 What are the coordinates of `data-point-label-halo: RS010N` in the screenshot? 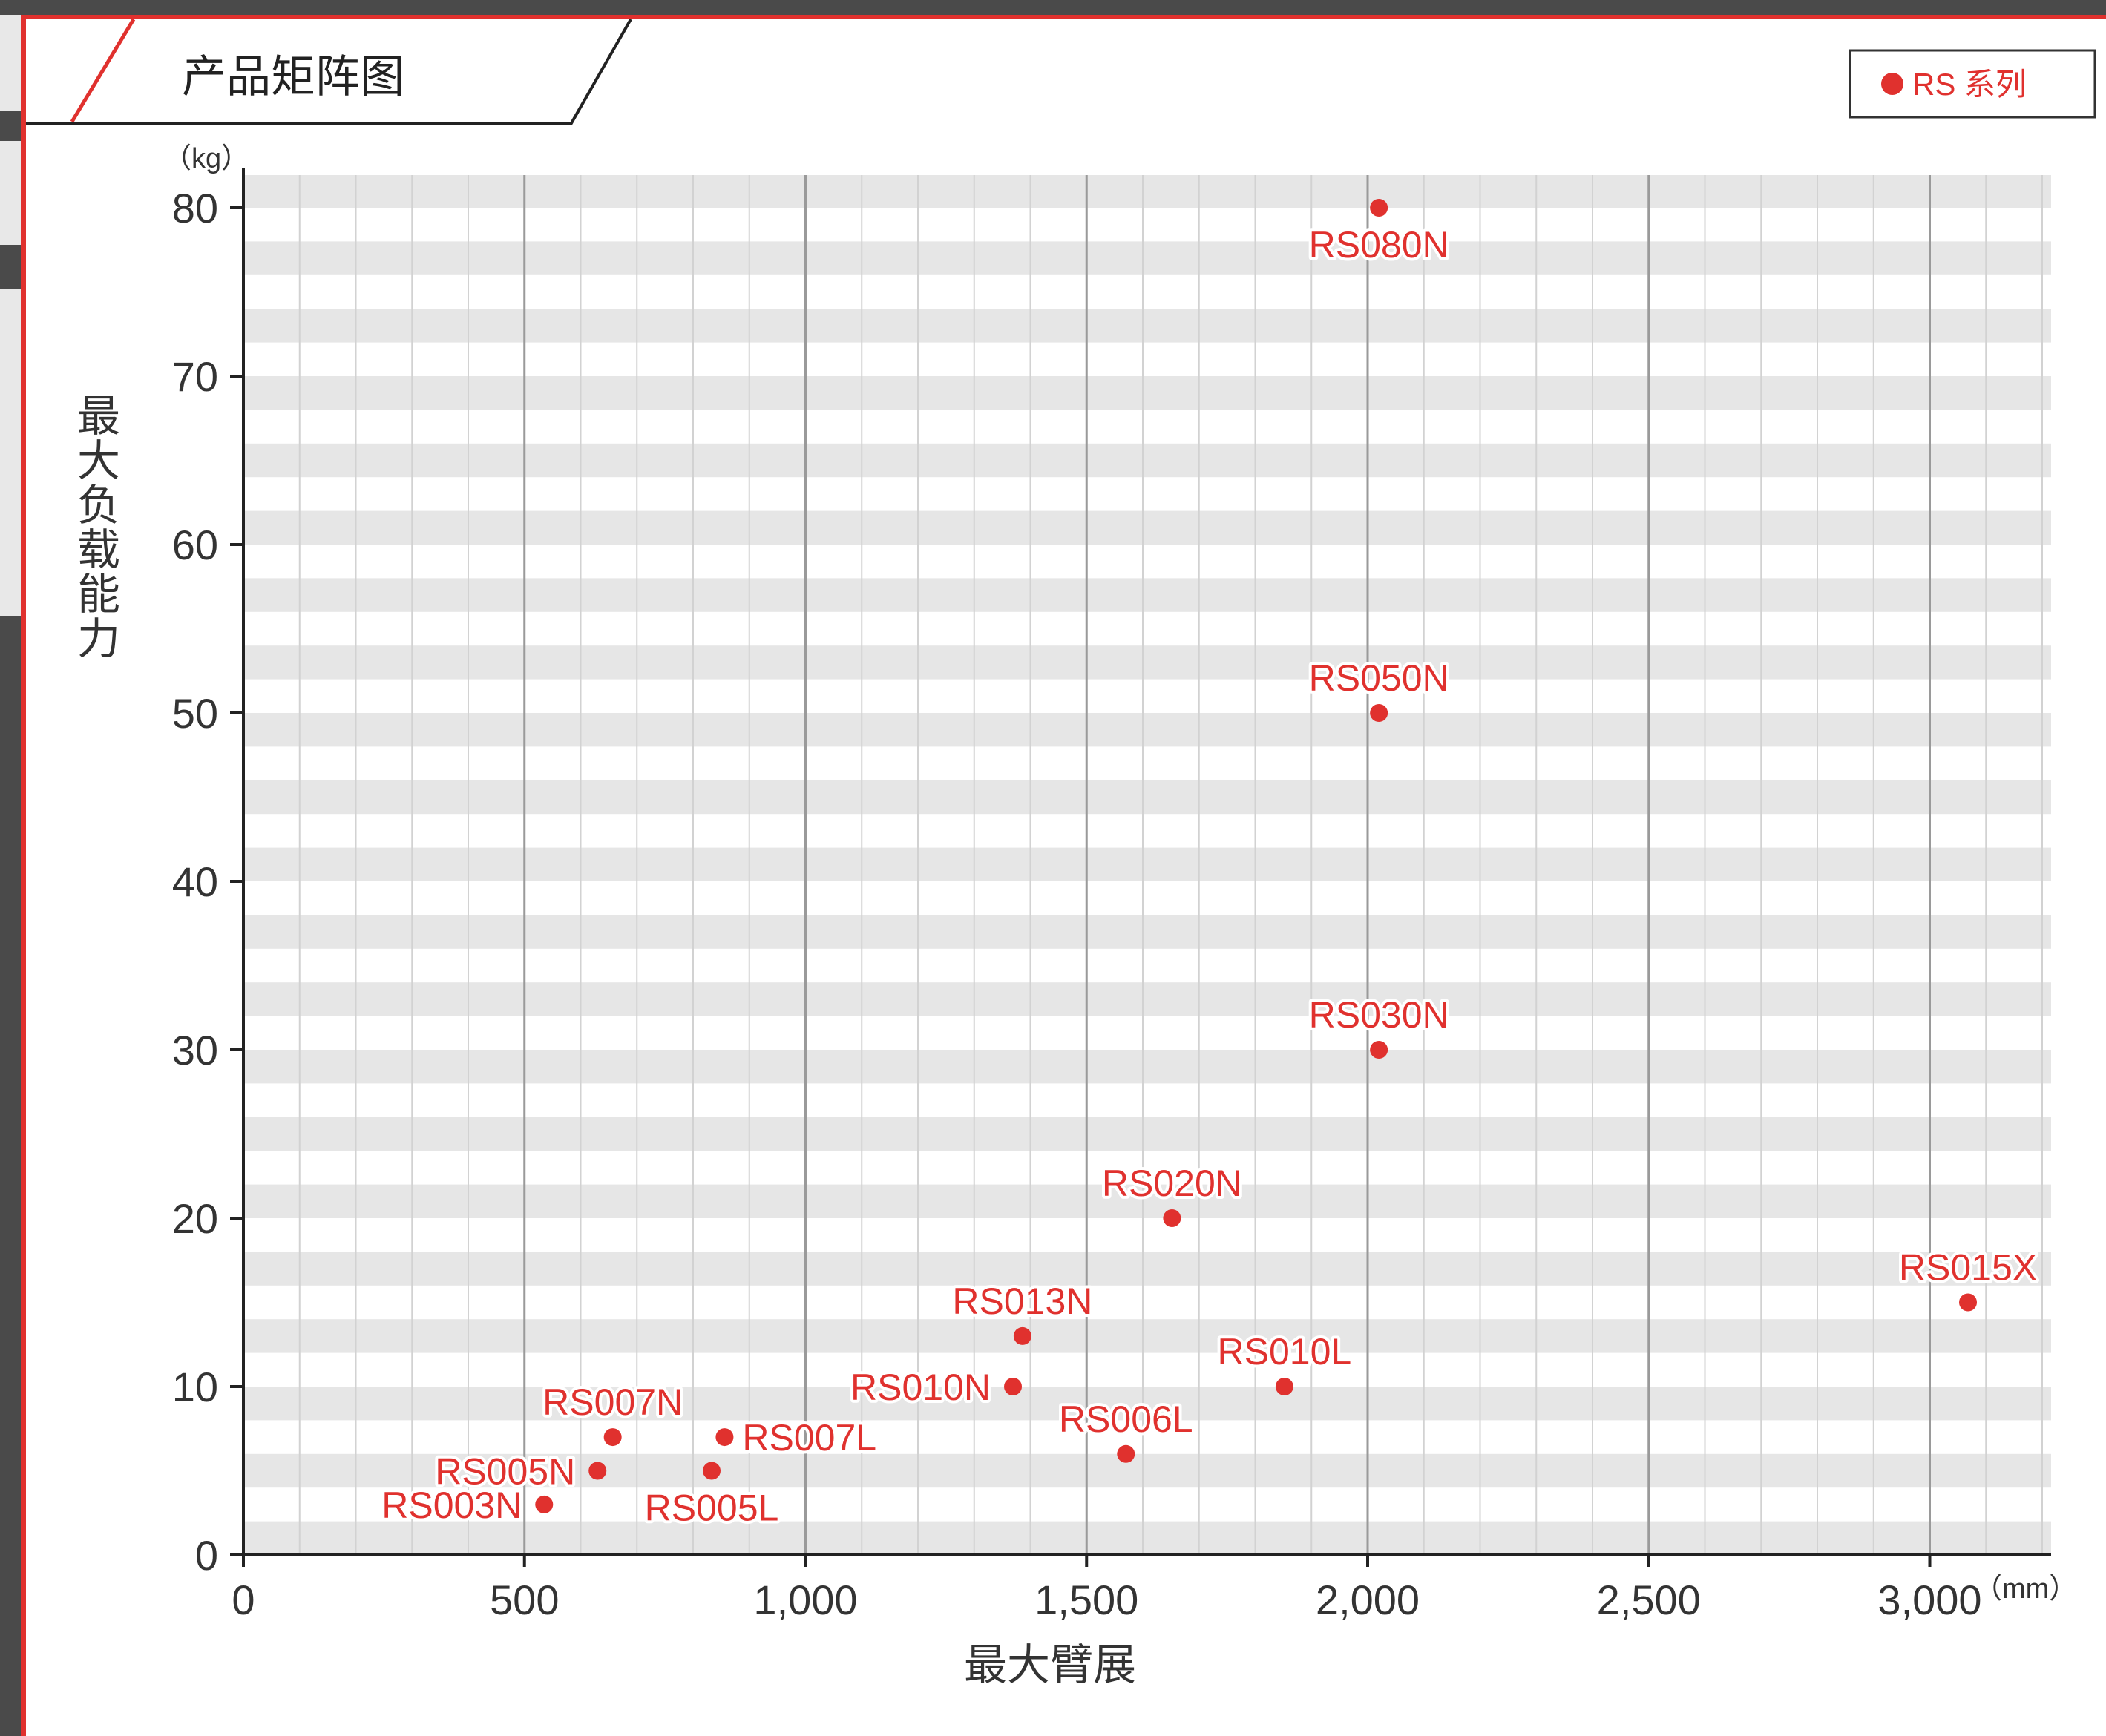 It's located at (920, 1388).